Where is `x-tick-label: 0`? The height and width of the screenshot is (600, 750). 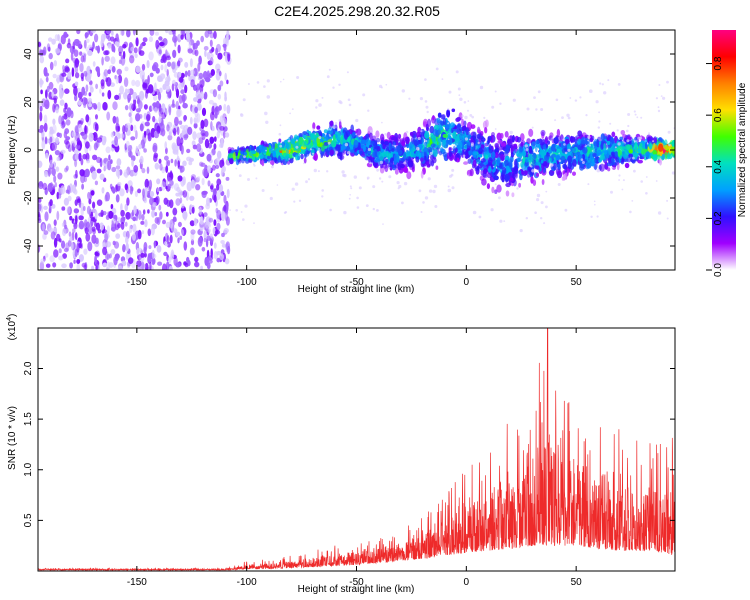 x-tick-label: 0 is located at coordinates (467, 582).